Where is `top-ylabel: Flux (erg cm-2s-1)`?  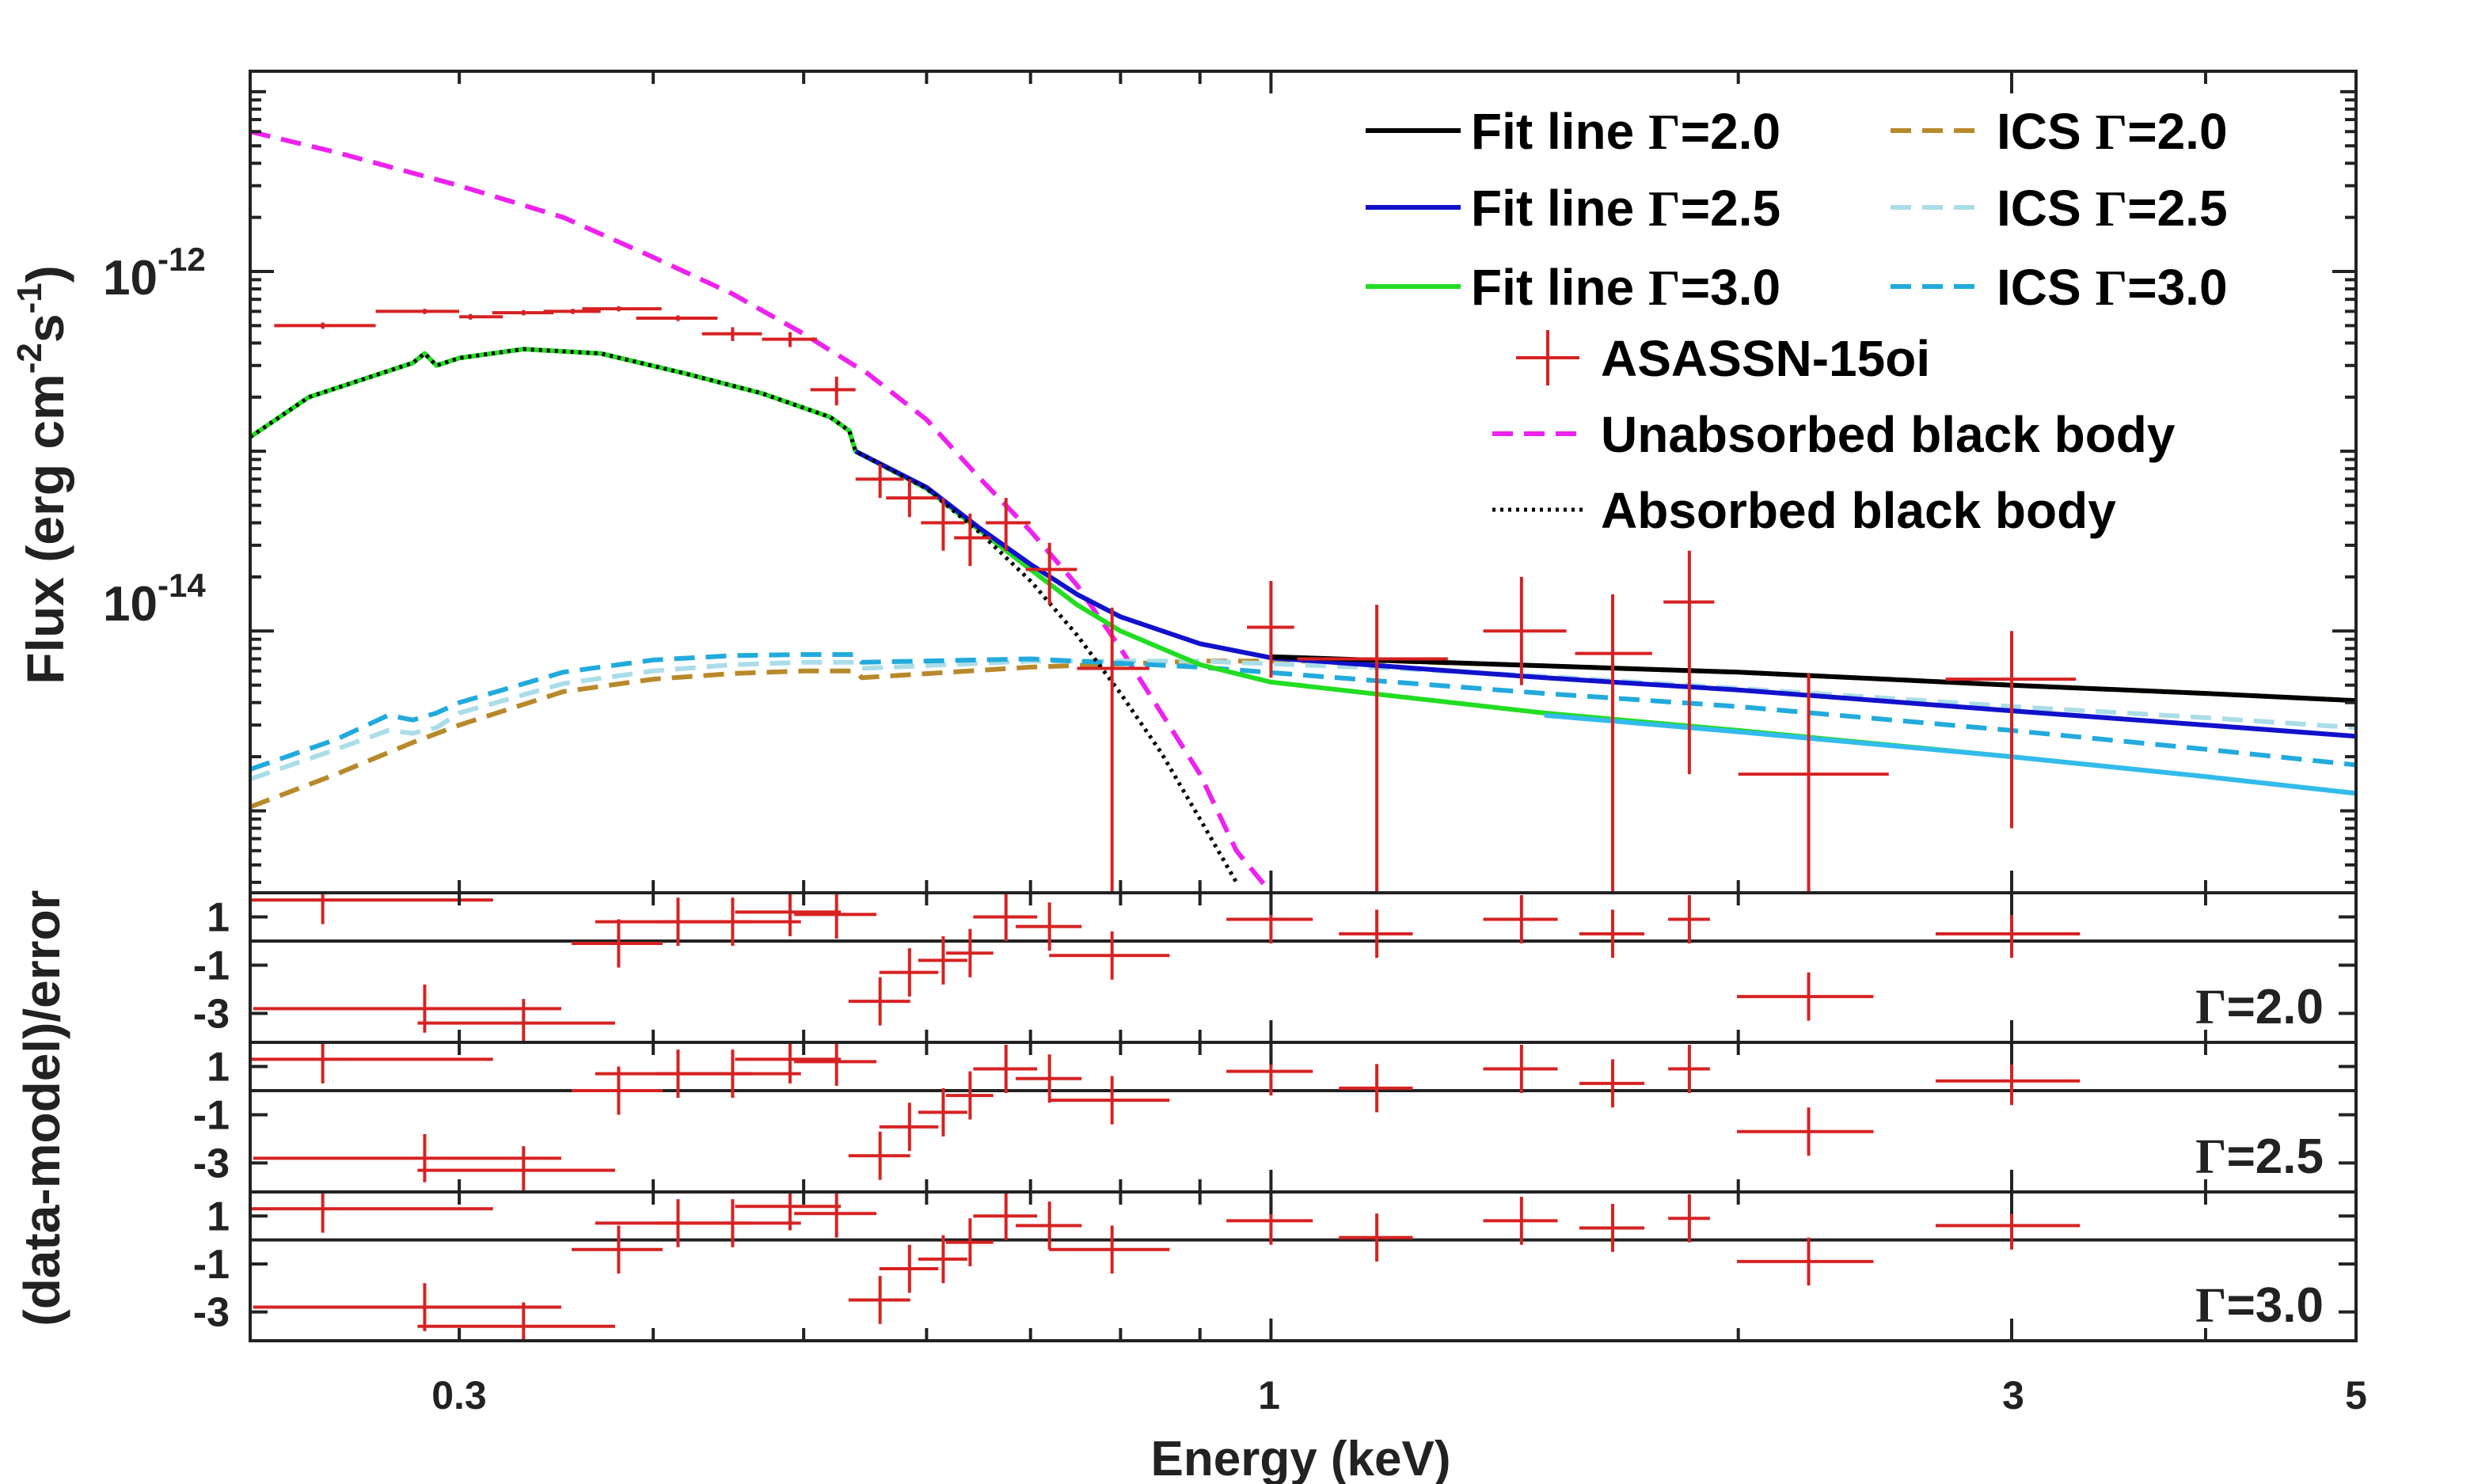
top-ylabel: Flux (erg cm-2s-1) is located at coordinates (42, 474).